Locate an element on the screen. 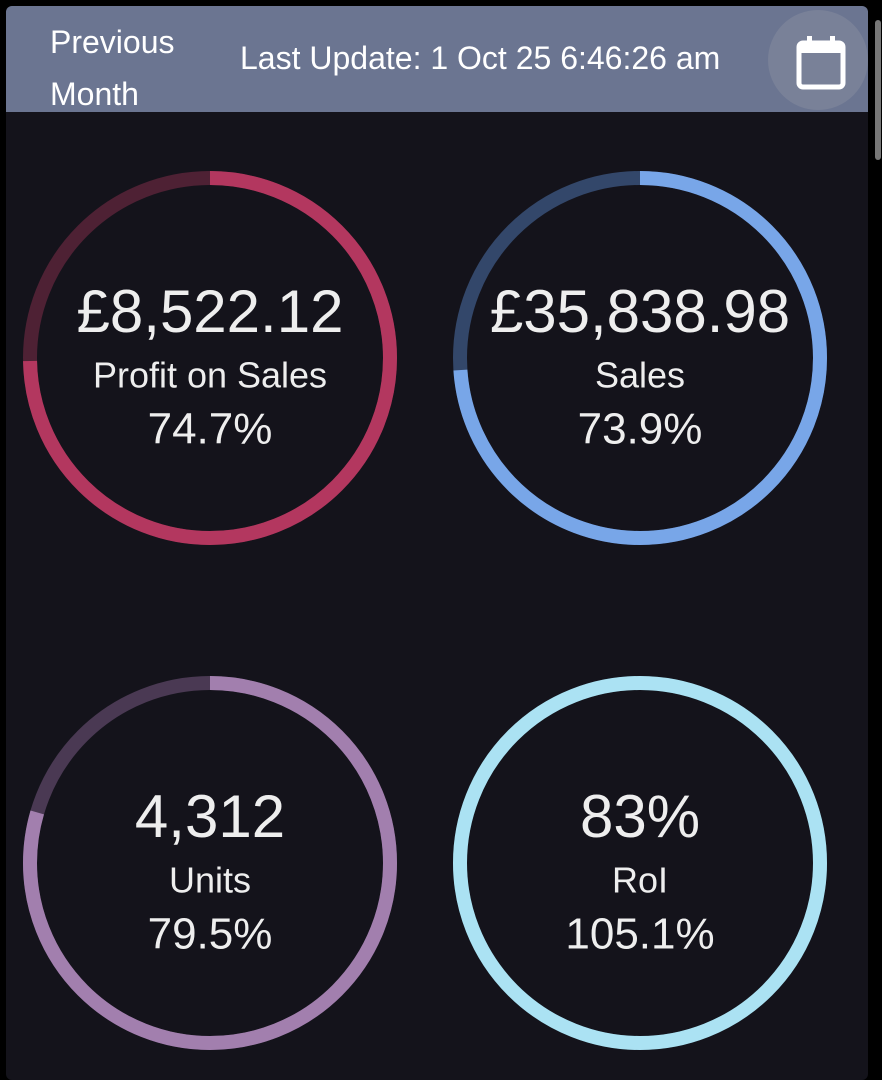 The width and height of the screenshot is (882, 1080). last-update: Last Update: 1 Oct 25 6:46:26 am is located at coordinates (480, 58).